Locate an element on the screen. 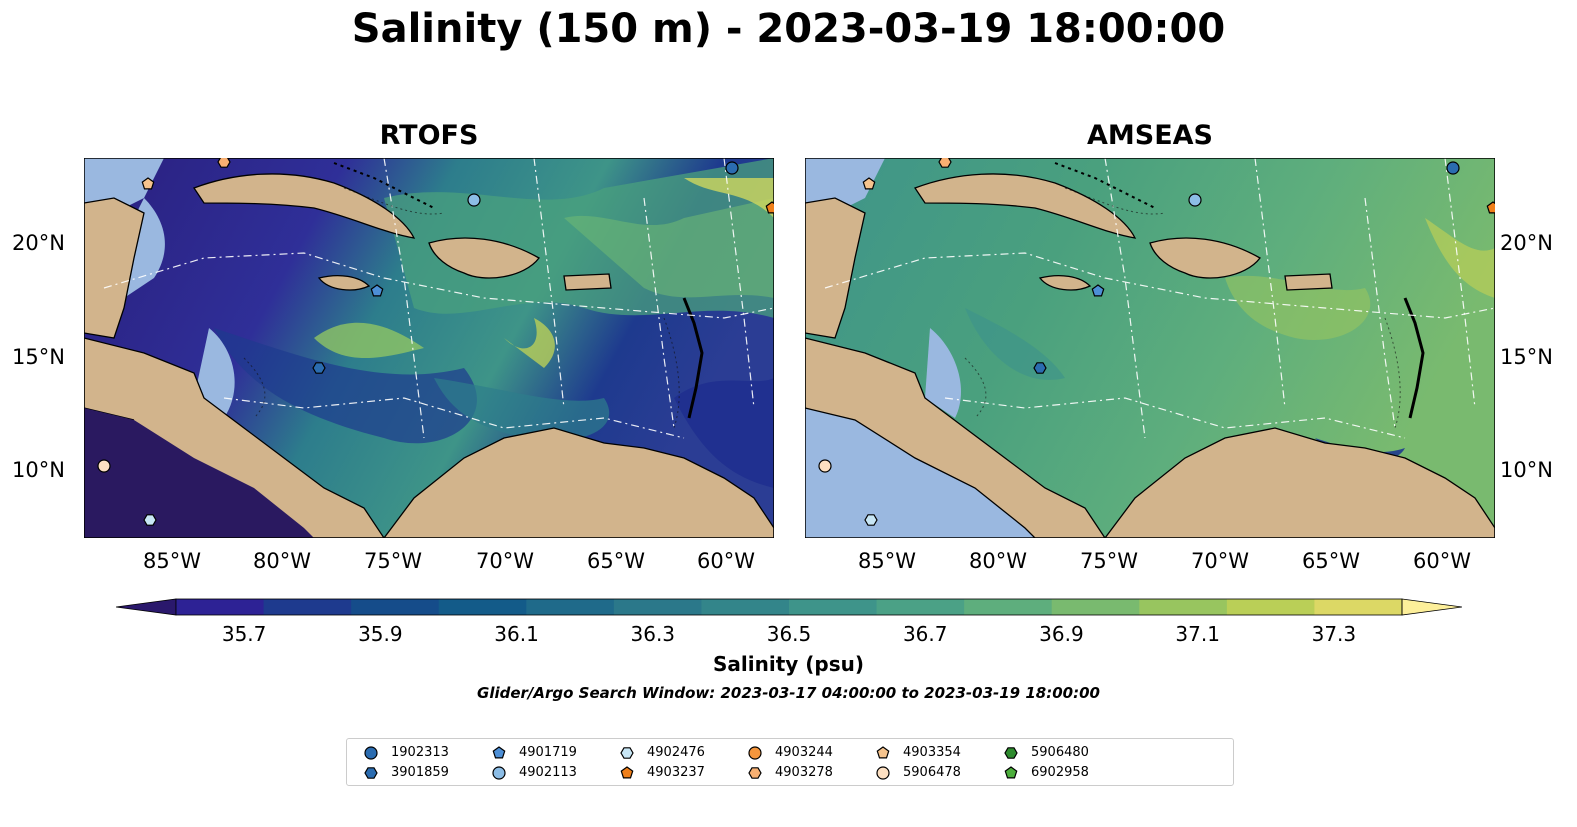 Image resolution: width=1577 pixels, height=827 pixels. legend-label: 4902113 is located at coordinates (548, 772).